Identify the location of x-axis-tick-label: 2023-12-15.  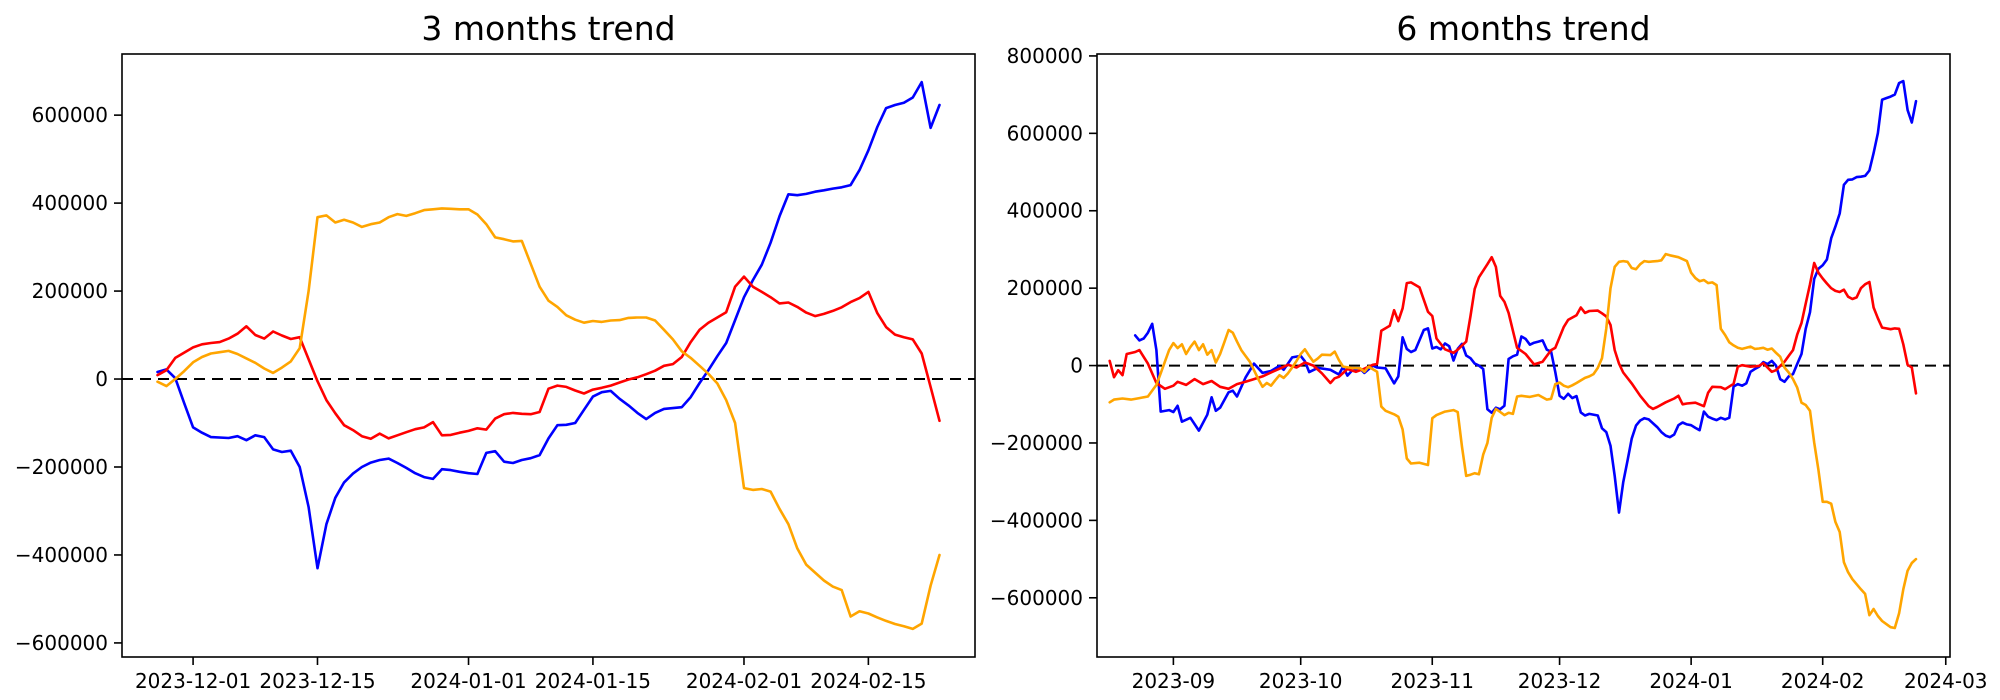
(317, 681).